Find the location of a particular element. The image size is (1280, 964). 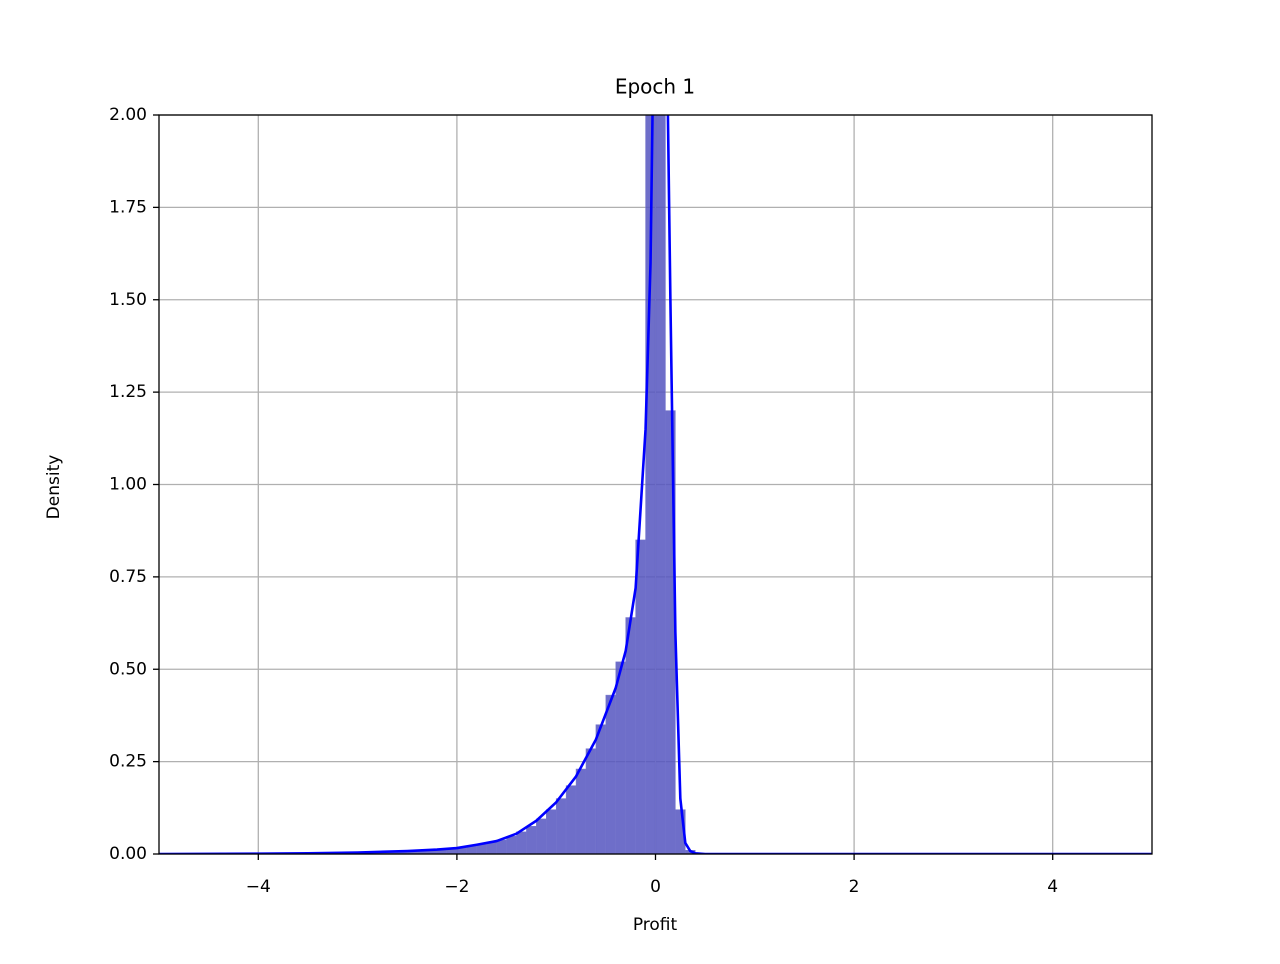

x-tick-label: 4 is located at coordinates (1052, 887).